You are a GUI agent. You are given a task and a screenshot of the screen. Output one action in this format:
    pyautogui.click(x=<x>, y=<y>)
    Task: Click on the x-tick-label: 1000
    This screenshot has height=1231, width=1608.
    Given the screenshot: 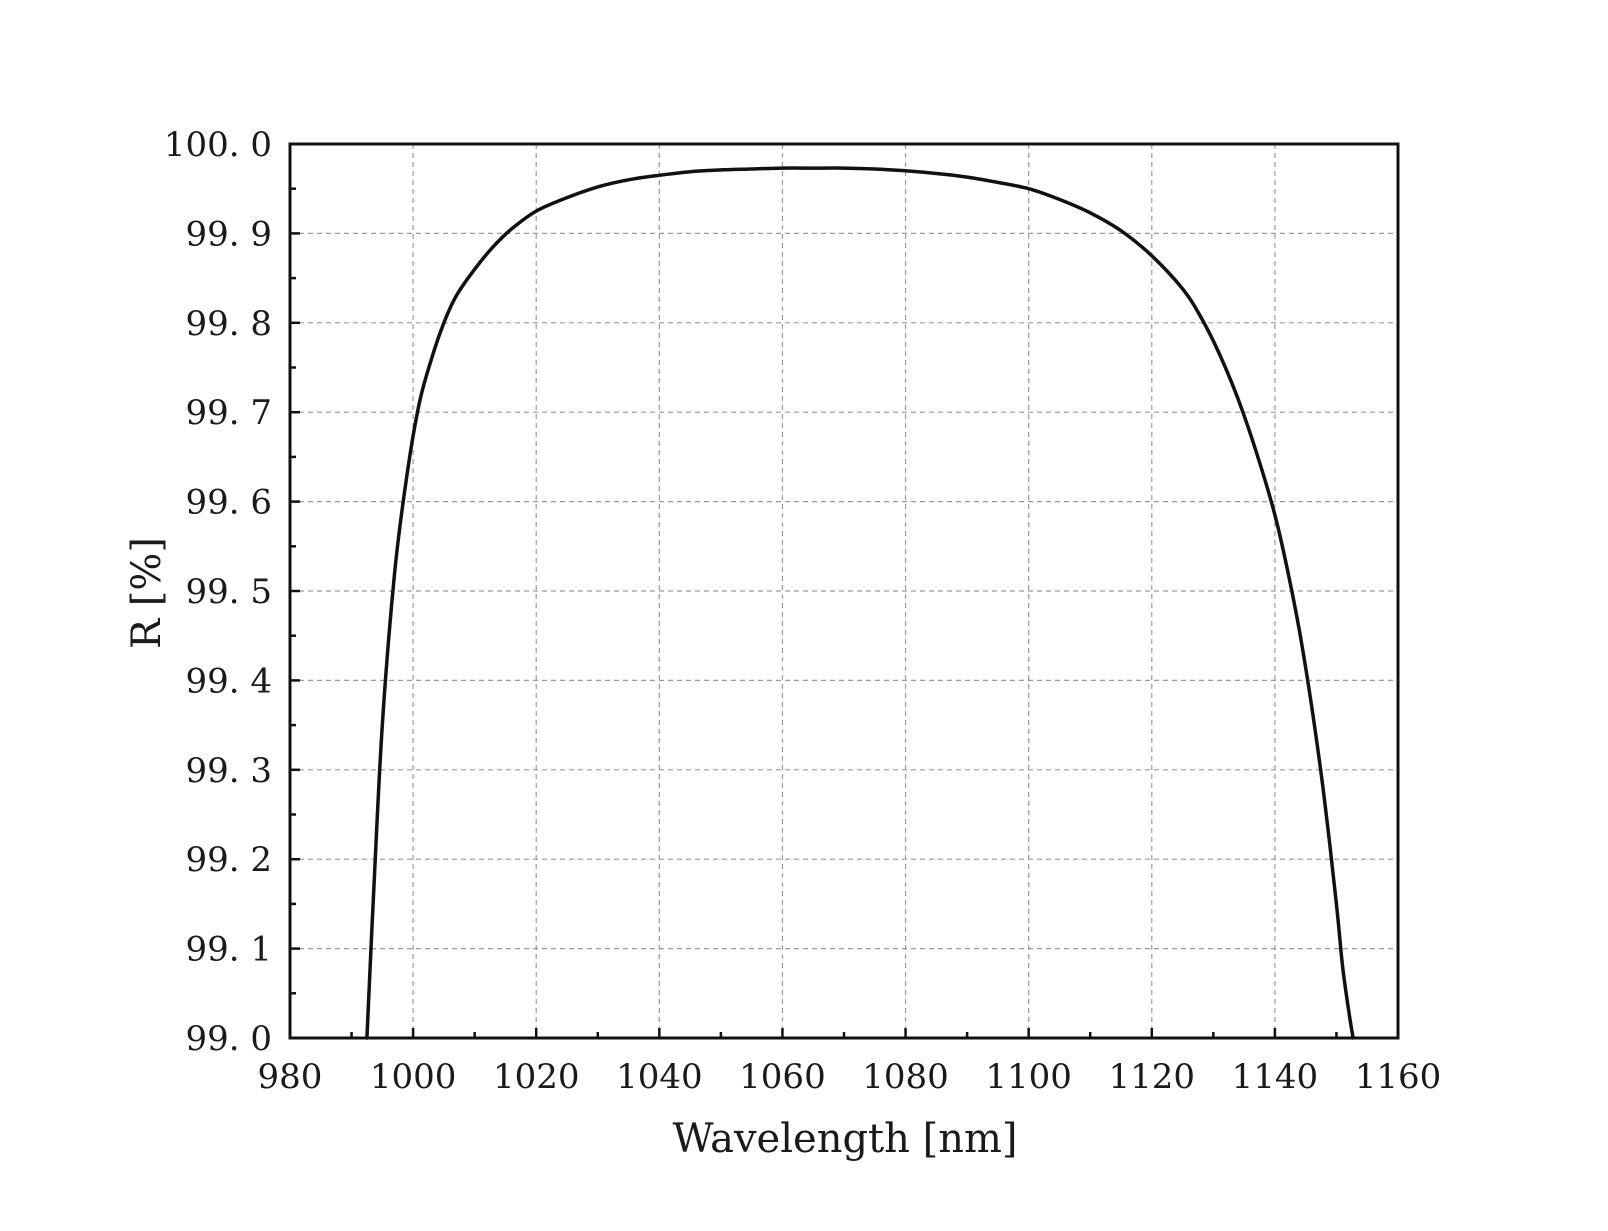 What is the action you would take?
    pyautogui.click(x=413, y=1077)
    